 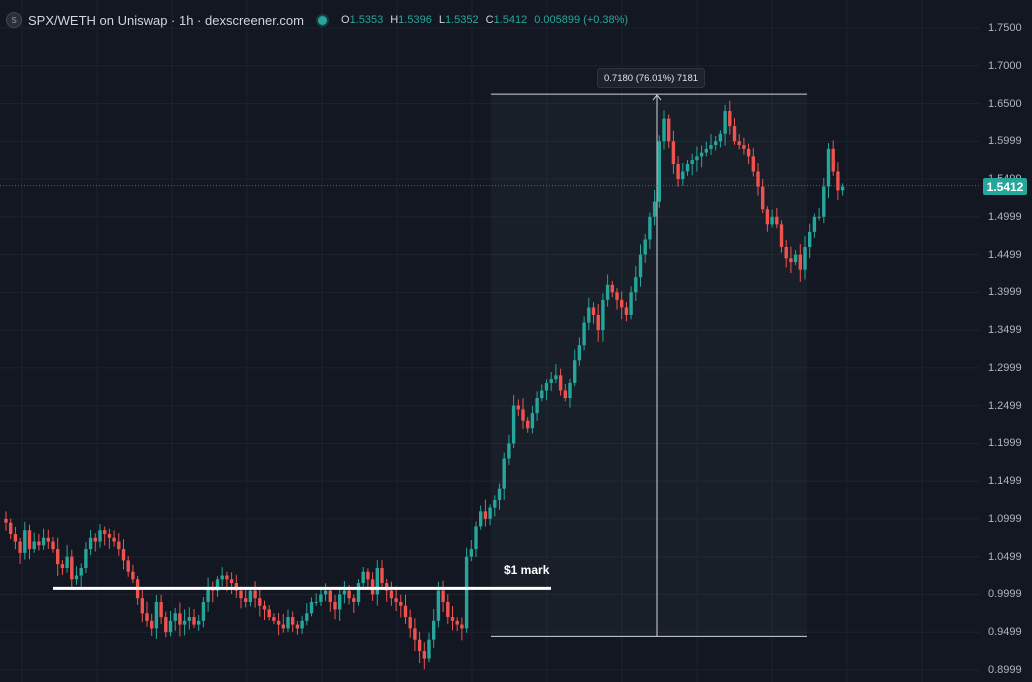 What do you see at coordinates (1005, 632) in the screenshot?
I see `y-tick-label: 0.9499` at bounding box center [1005, 632].